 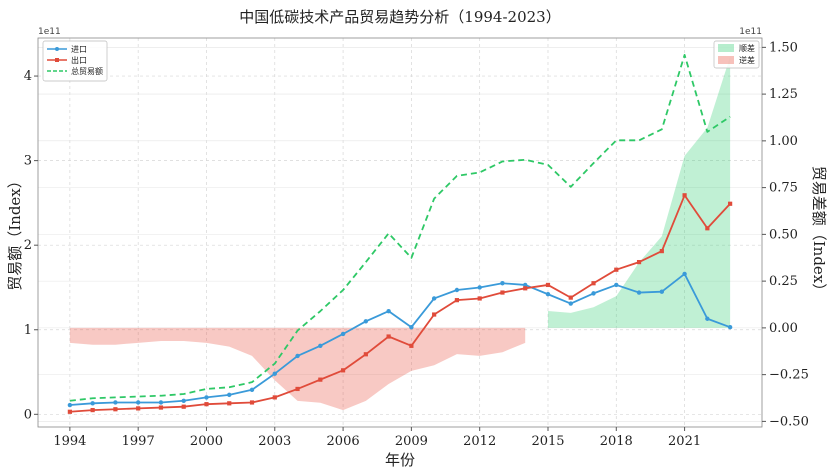 I want to click on x-tick-label: 2000, so click(x=206, y=441).